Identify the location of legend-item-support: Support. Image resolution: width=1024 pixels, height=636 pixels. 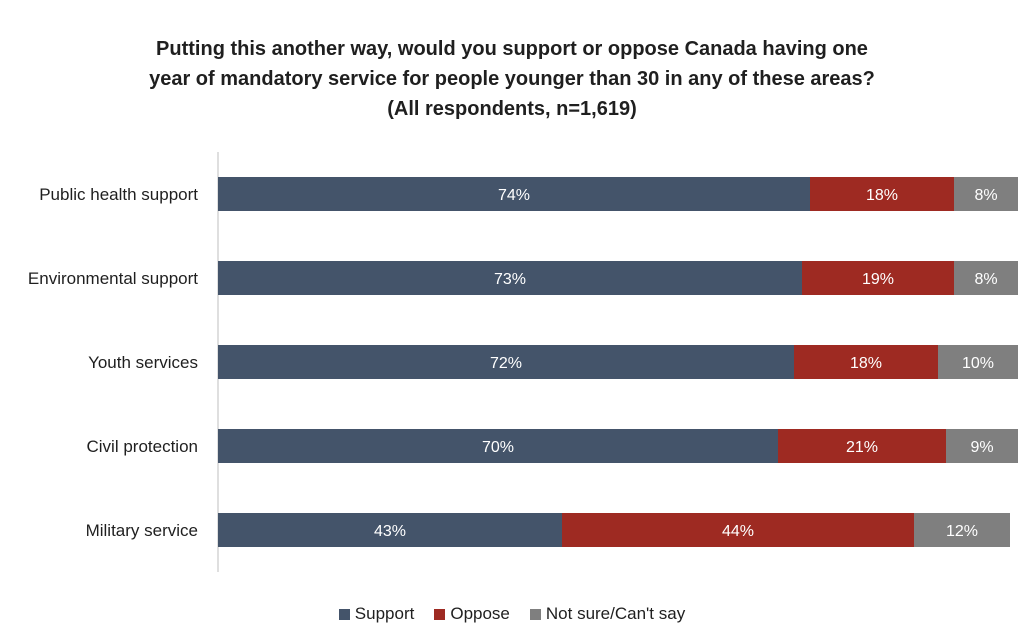
(376, 614).